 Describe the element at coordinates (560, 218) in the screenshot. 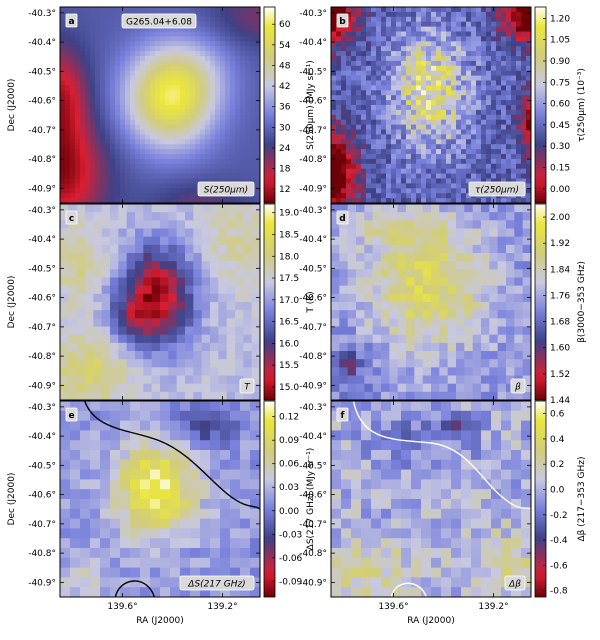

I see `colorbar-tick-label: 2.00` at that location.